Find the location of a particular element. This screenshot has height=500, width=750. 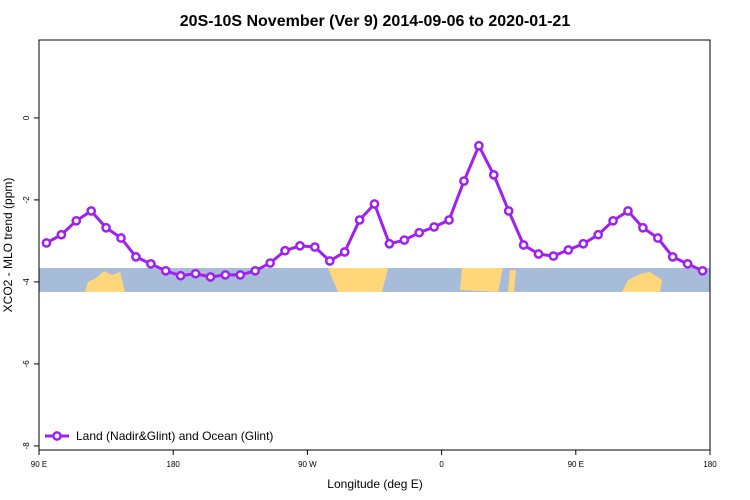

y-tick-label: 0 is located at coordinates (26, 117).